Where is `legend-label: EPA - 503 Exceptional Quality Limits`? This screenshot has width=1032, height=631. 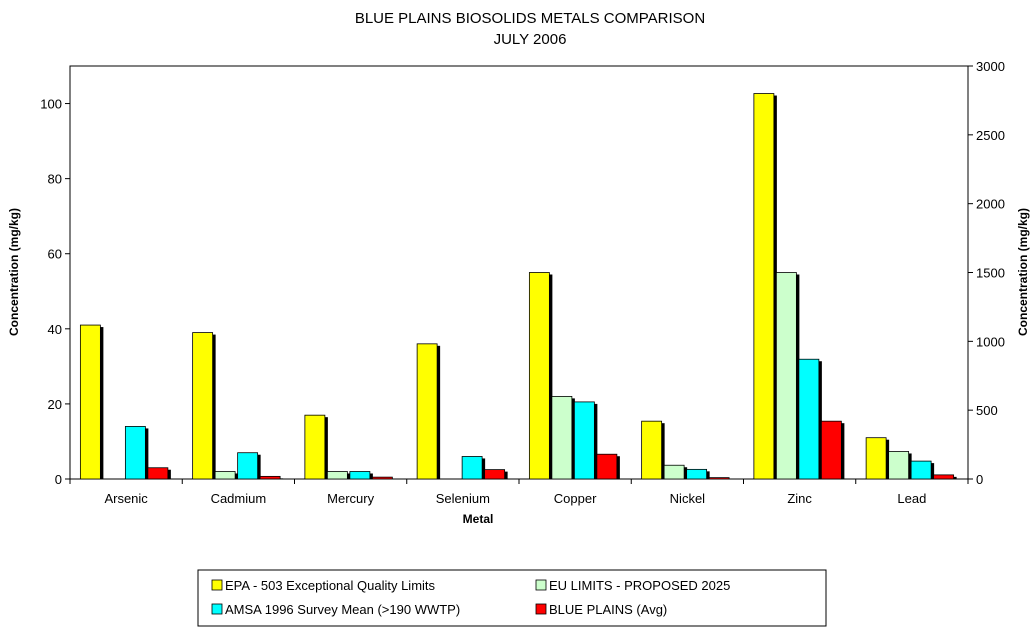
legend-label: EPA - 503 Exceptional Quality Limits is located at coordinates (330, 585).